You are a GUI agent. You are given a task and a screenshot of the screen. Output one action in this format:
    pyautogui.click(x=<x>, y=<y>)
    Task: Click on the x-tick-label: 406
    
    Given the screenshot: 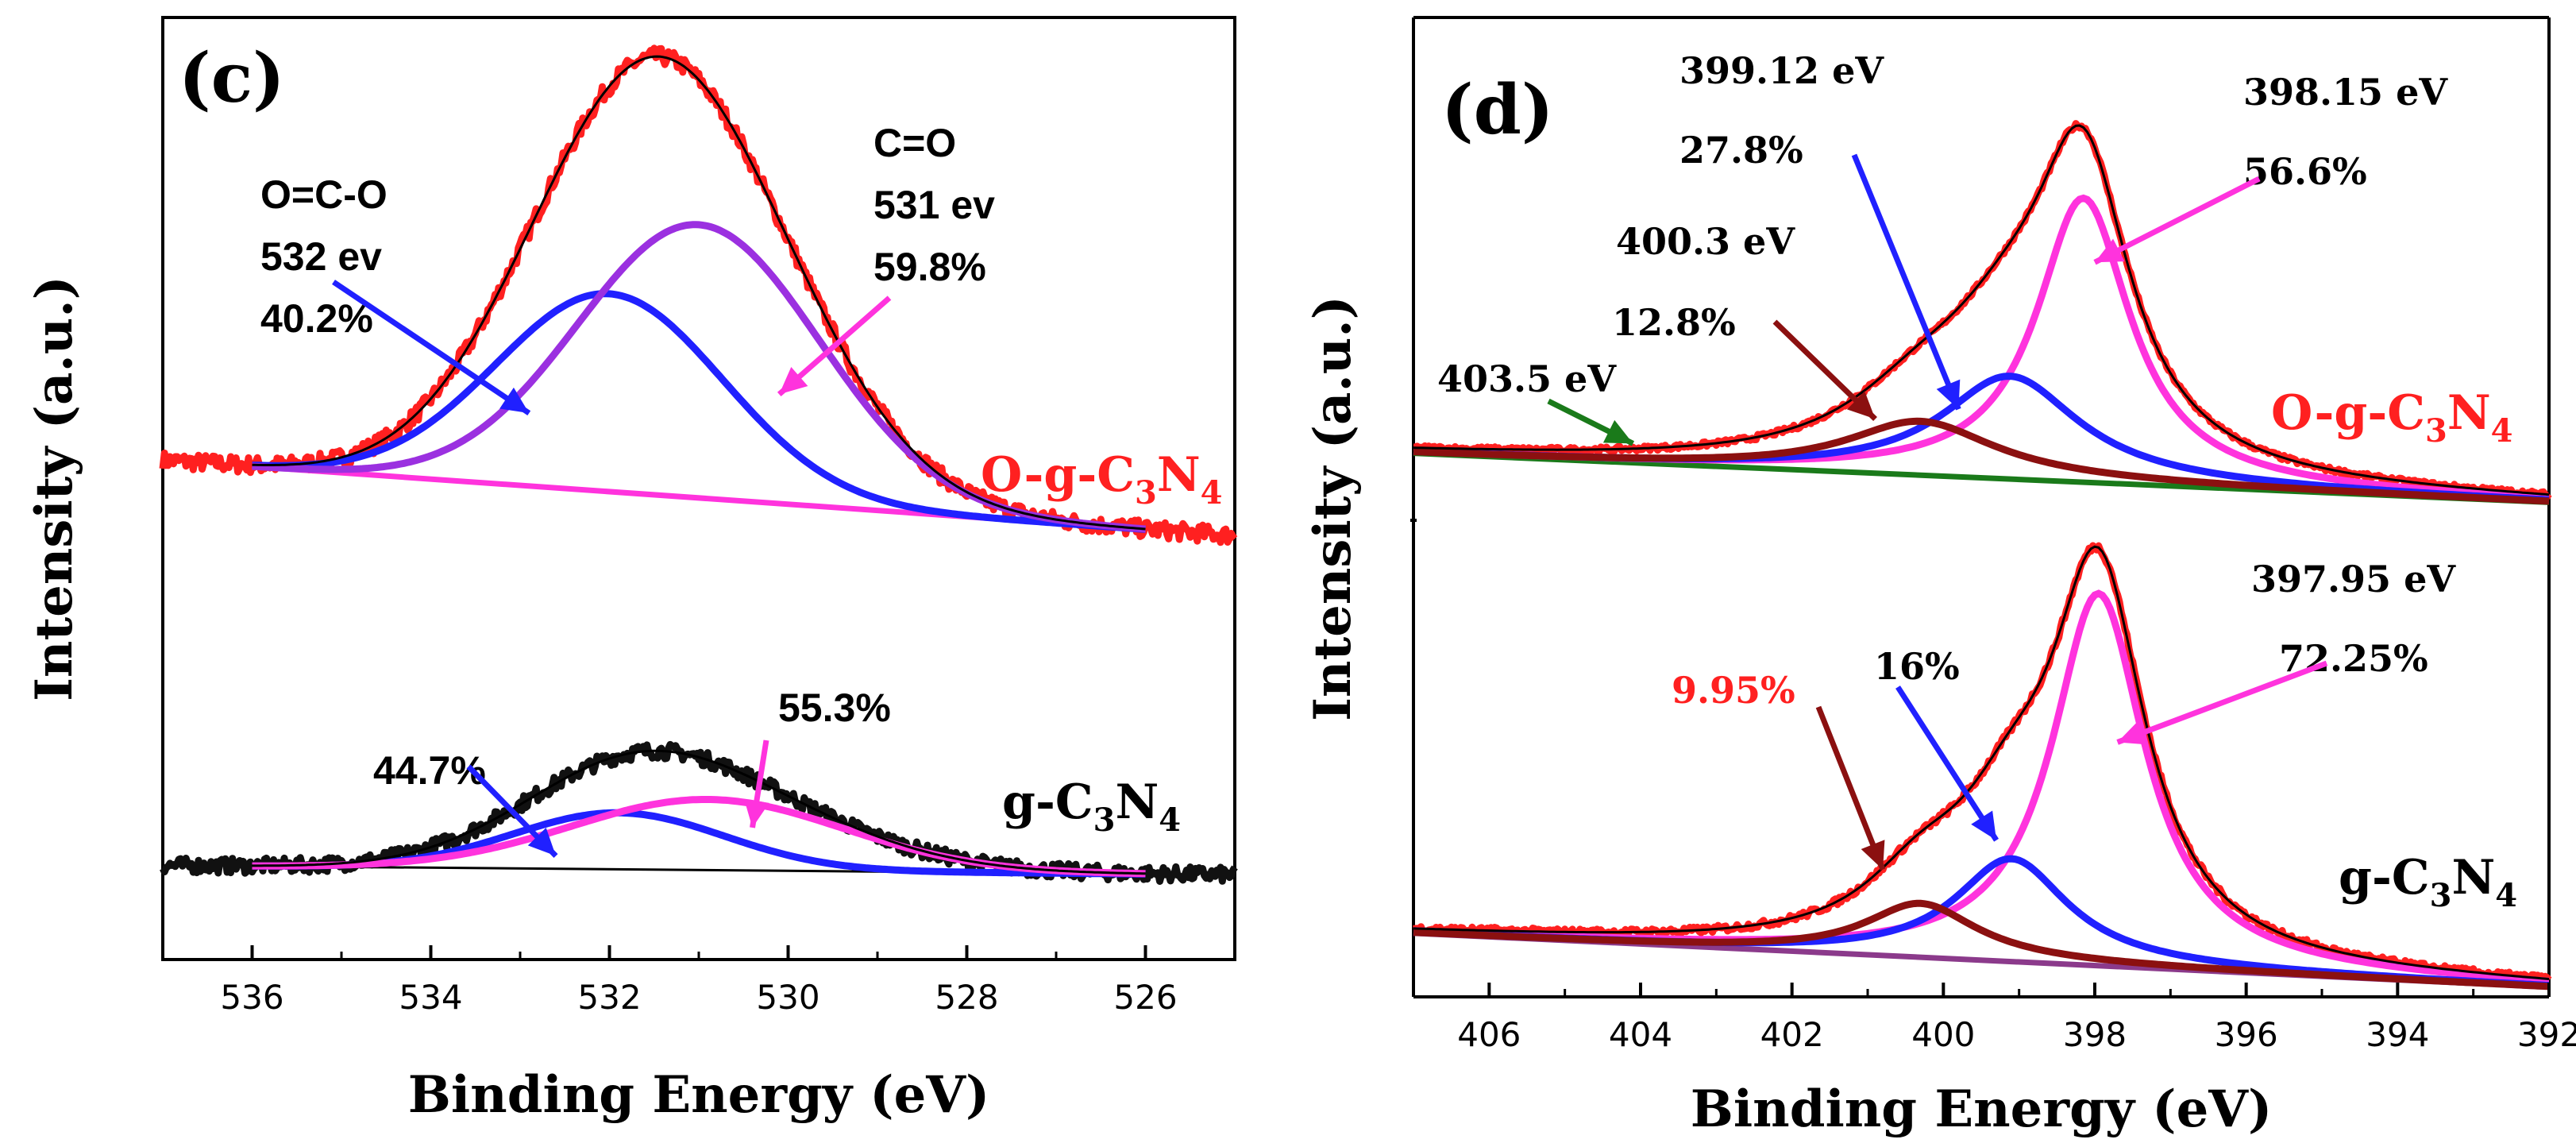 What is the action you would take?
    pyautogui.click(x=1489, y=1034)
    